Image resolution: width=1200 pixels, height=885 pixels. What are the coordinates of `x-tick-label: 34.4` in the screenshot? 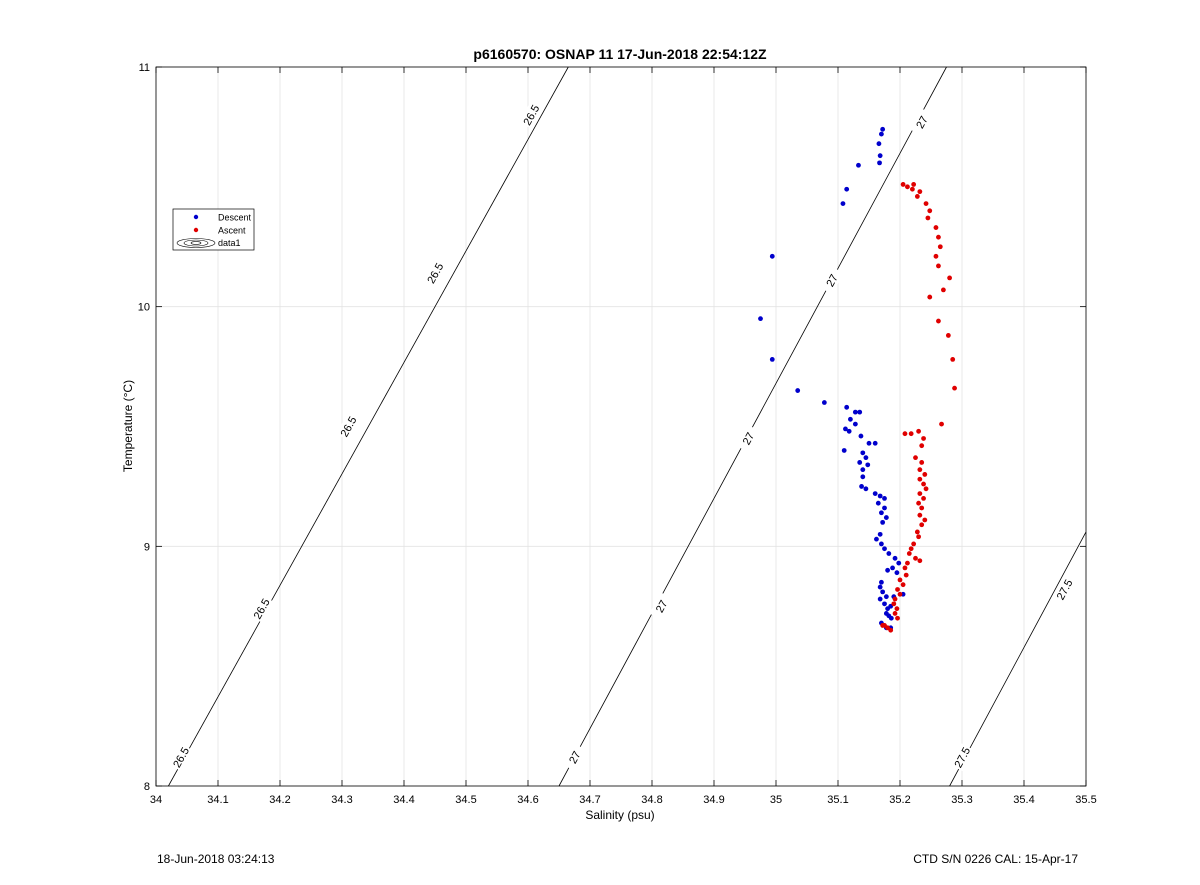 It's located at (403, 800).